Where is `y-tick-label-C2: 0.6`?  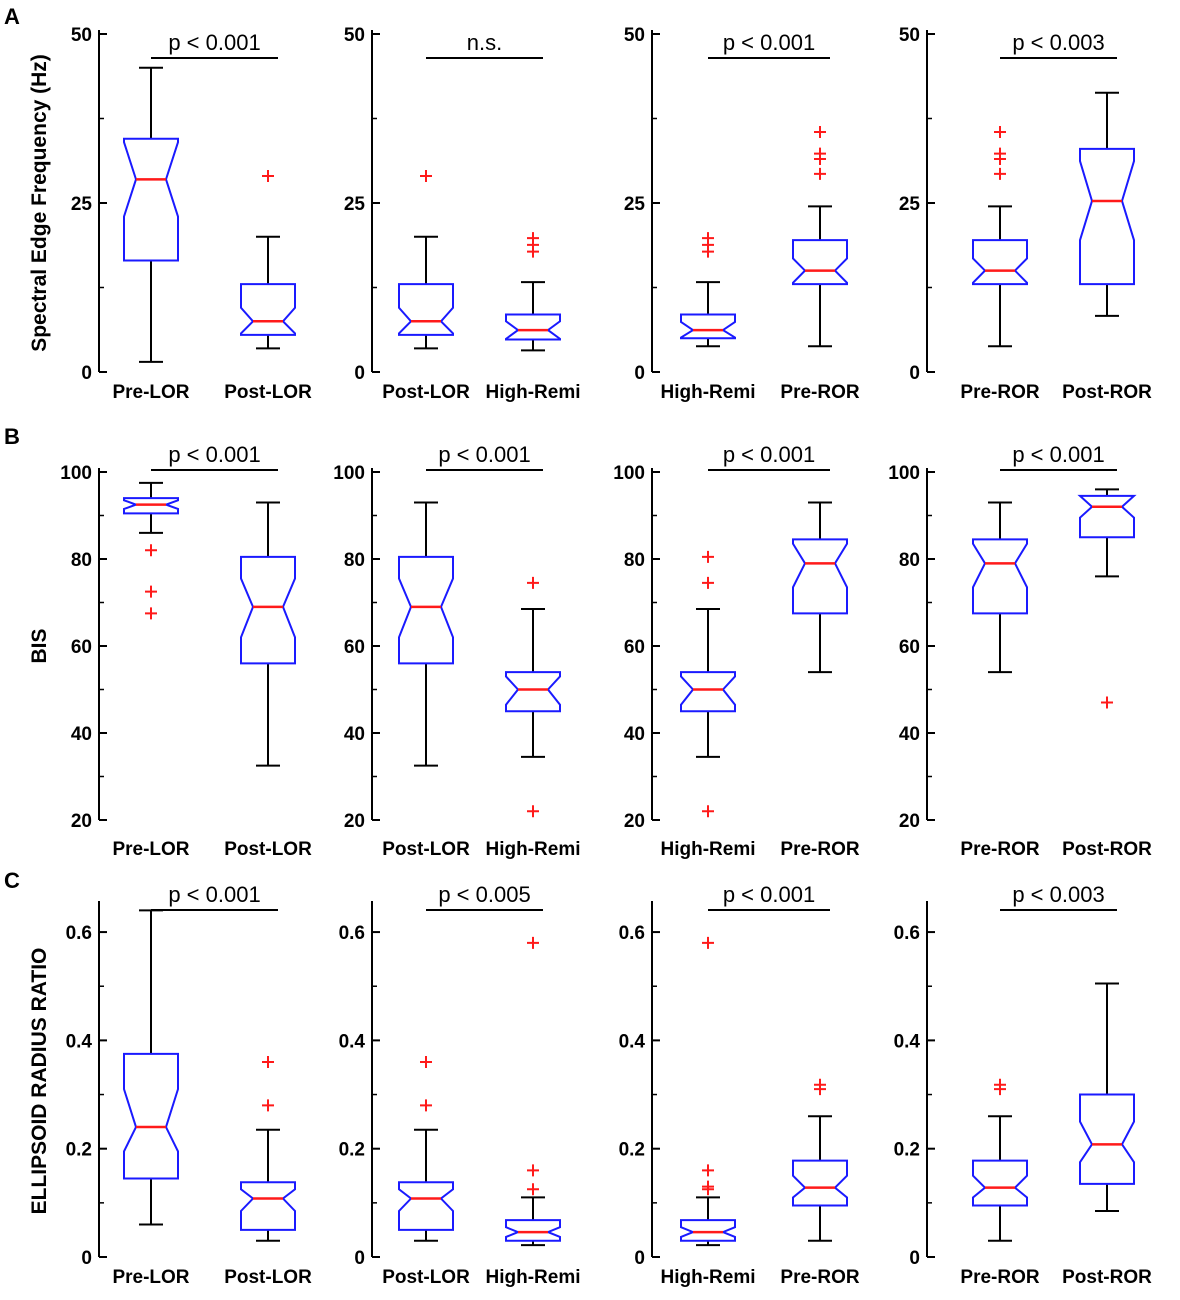 y-tick-label-C2: 0.6 is located at coordinates (352, 933).